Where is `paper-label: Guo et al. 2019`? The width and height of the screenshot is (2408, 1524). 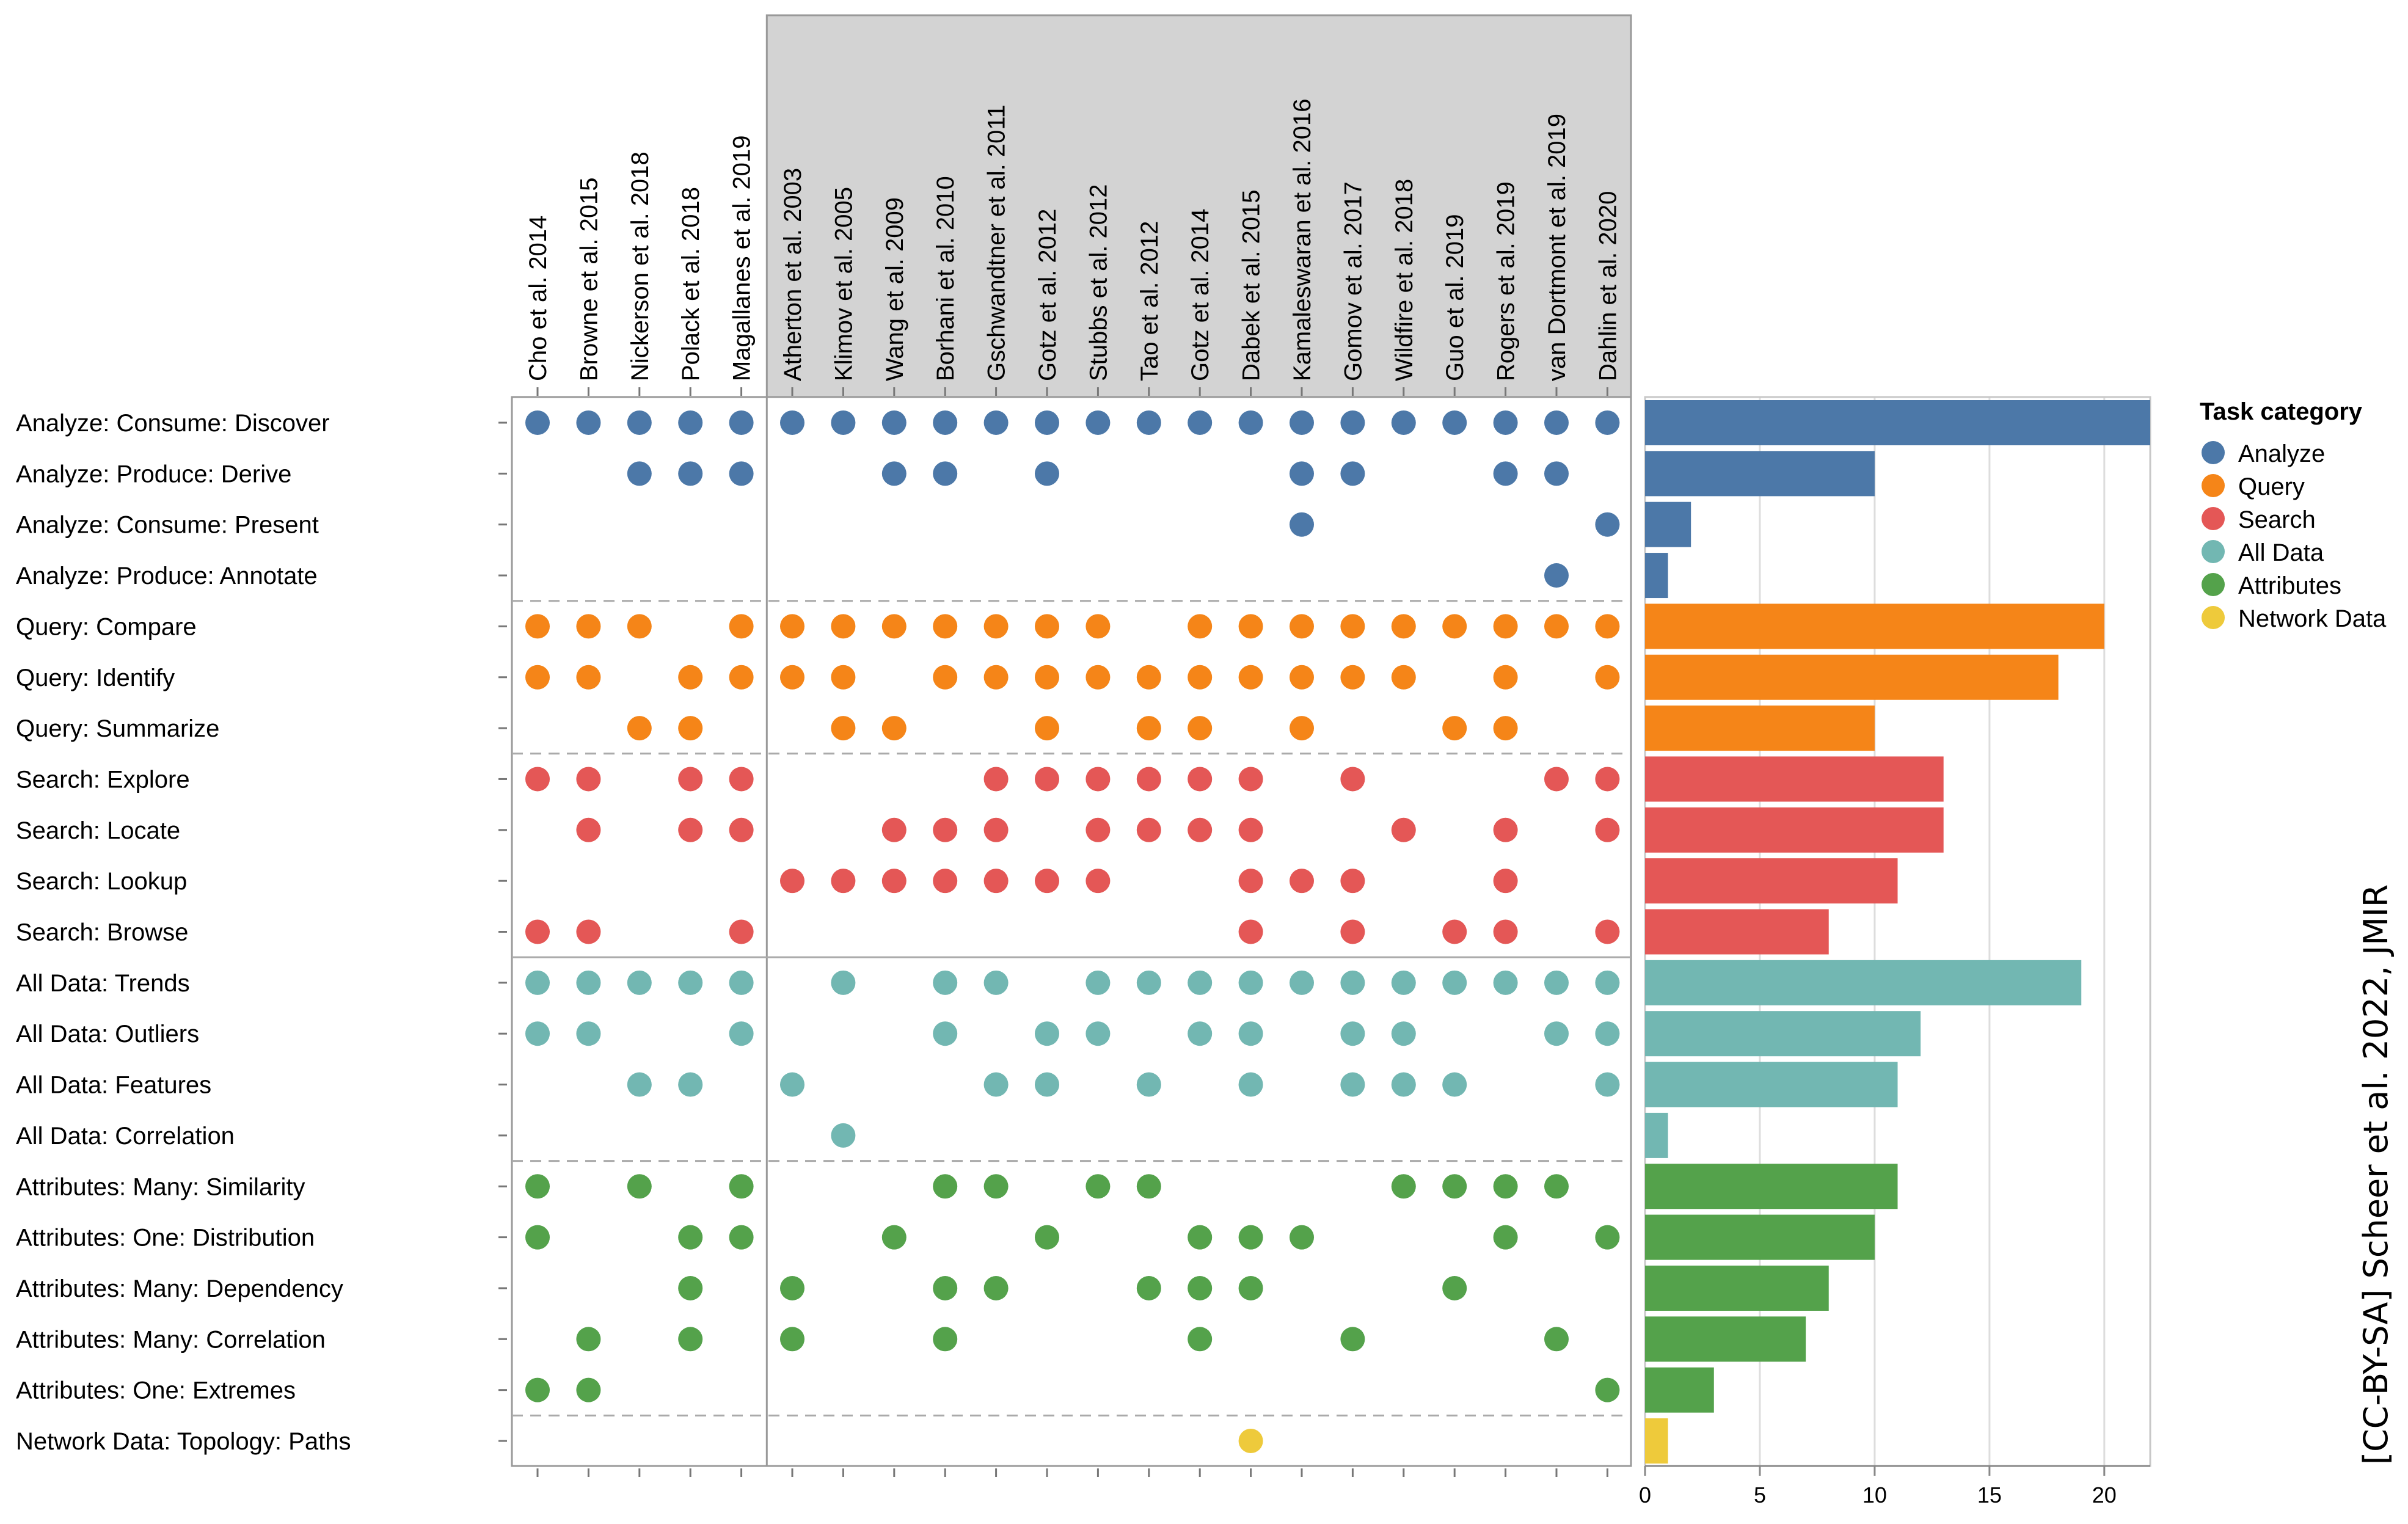 paper-label: Guo et al. 2019 is located at coordinates (1455, 297).